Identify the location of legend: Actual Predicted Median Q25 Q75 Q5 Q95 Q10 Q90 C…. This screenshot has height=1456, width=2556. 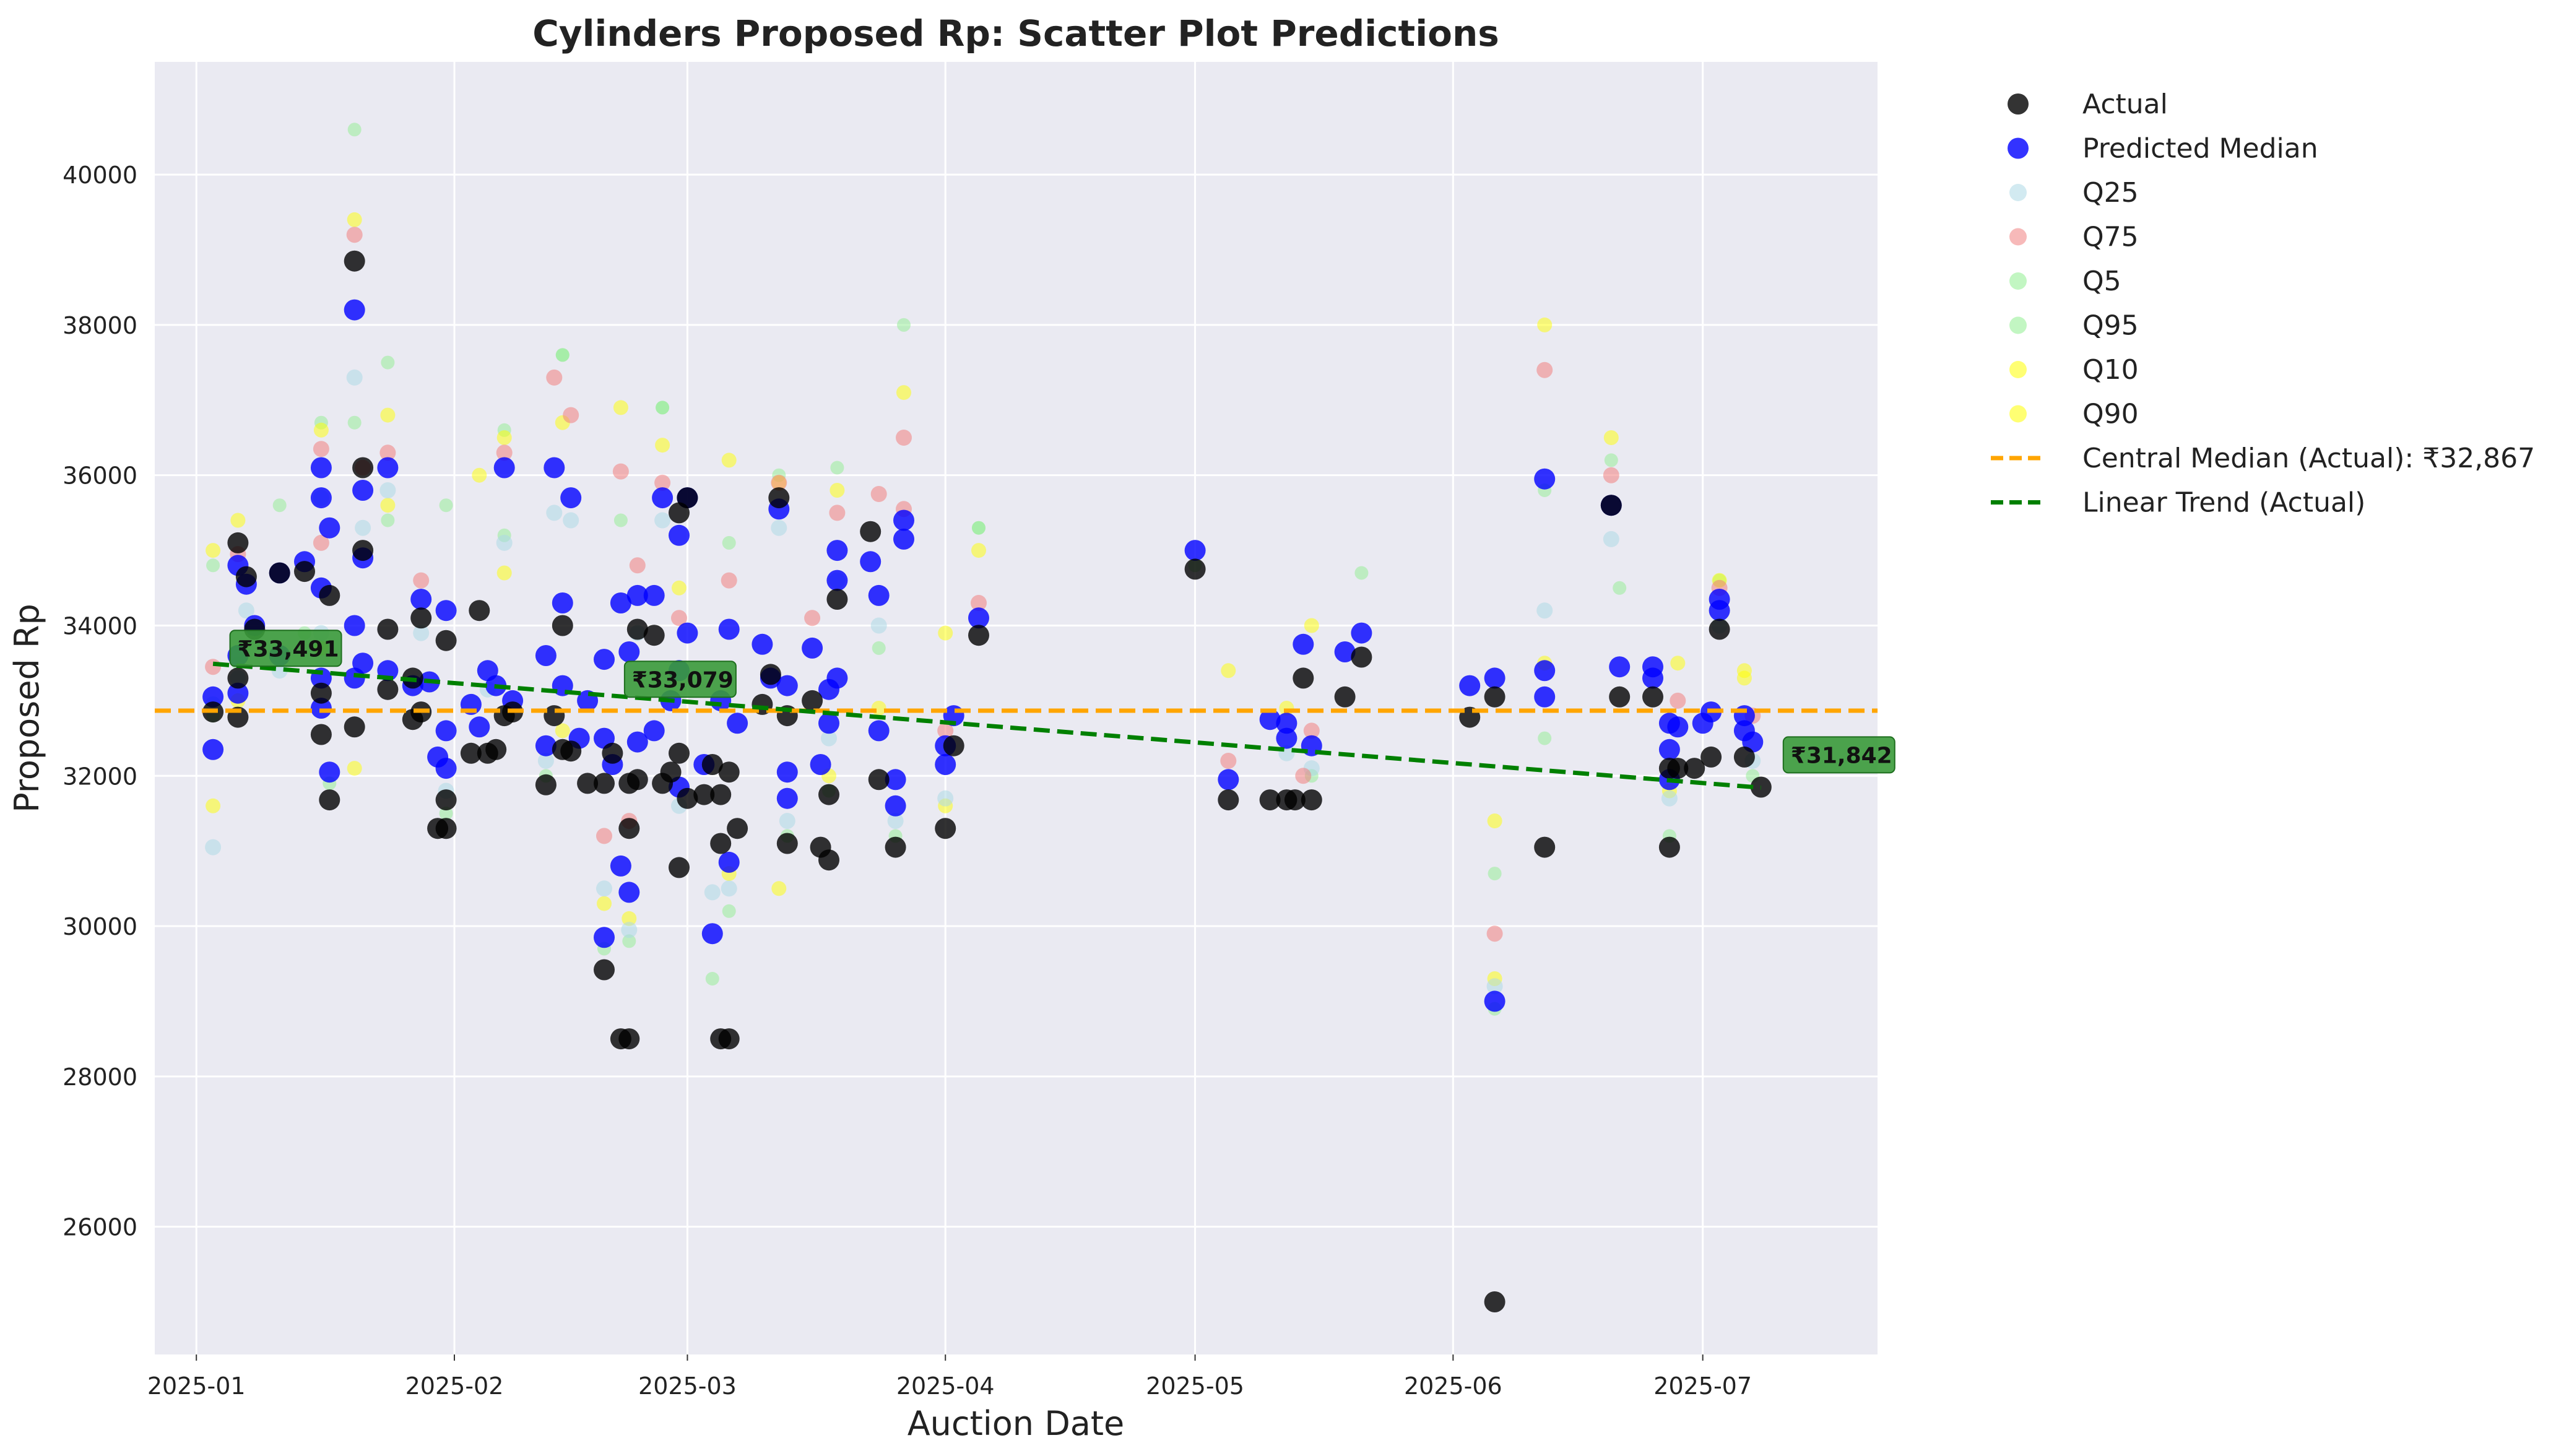
(2263, 304).